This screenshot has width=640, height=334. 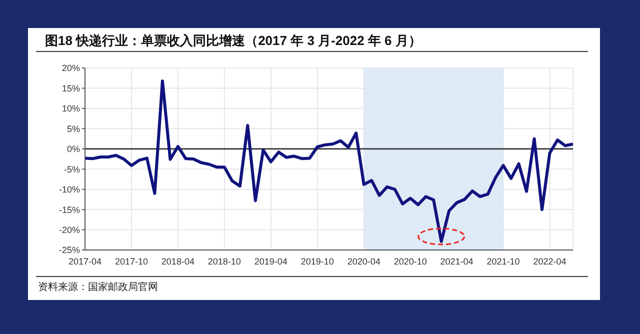 What do you see at coordinates (233, 41) in the screenshot?
I see `chart-title: 图18 快递行业：单票收入同比增速（2017 年 3 月-2022 年 6 月）` at bounding box center [233, 41].